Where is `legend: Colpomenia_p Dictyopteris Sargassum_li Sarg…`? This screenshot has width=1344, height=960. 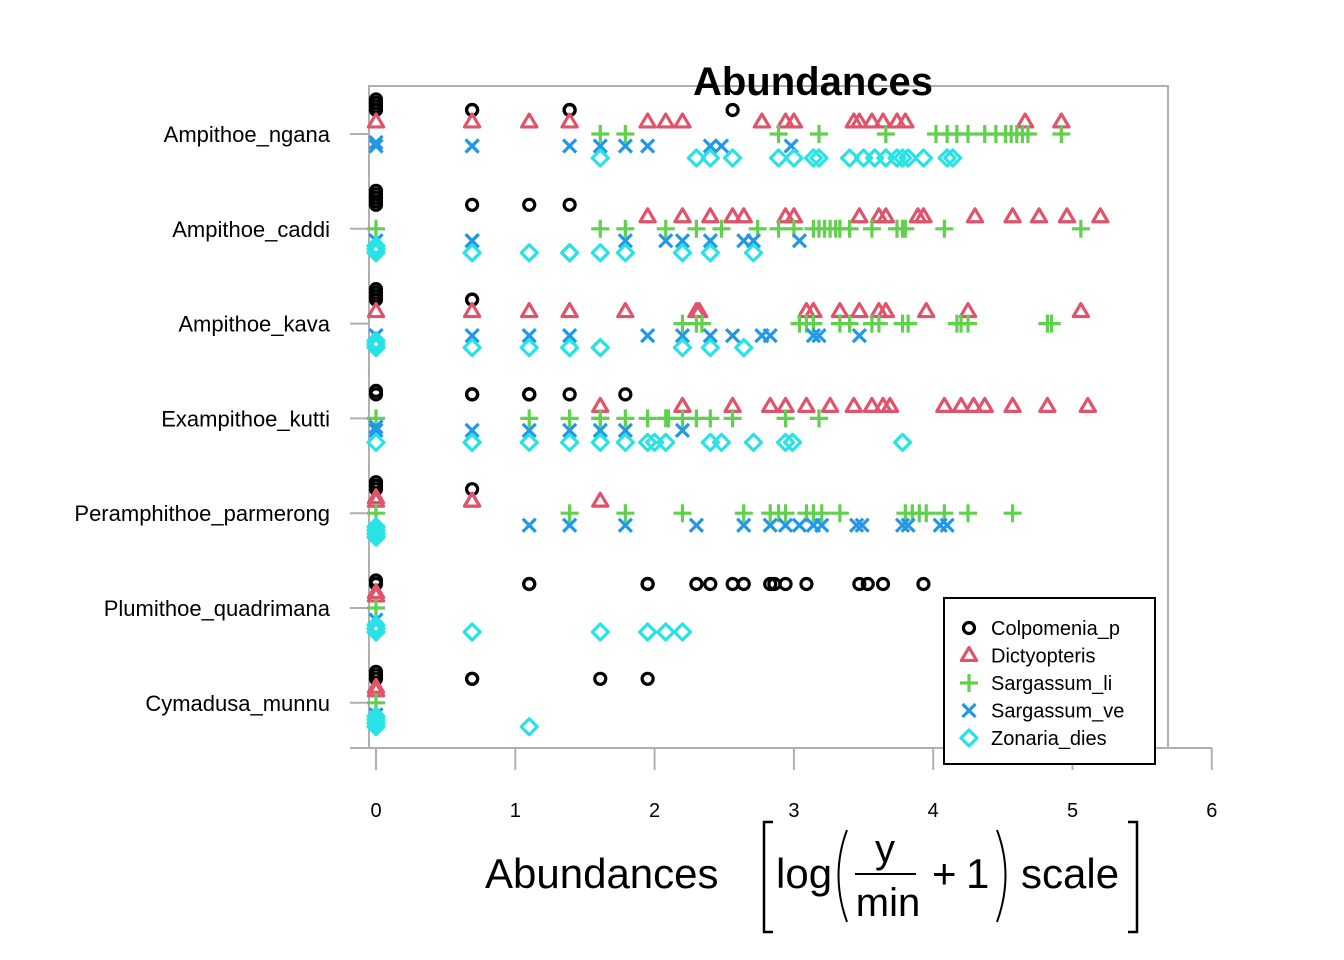 legend: Colpomenia_p Dictyopteris Sargassum_li Sarg… is located at coordinates (1049, 681).